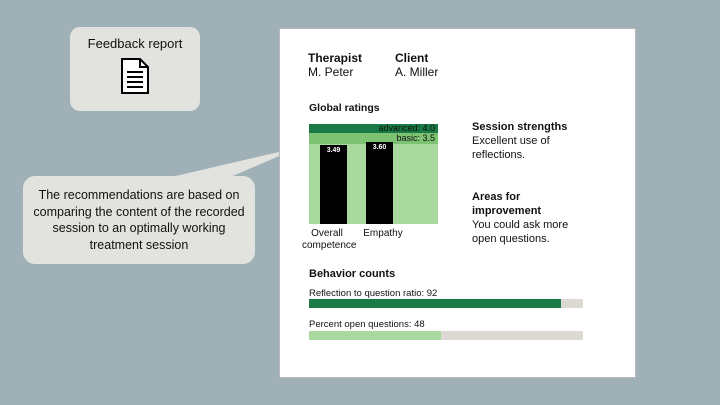 The image size is (720, 405). I want to click on bar-overall-competence, so click(333, 184).